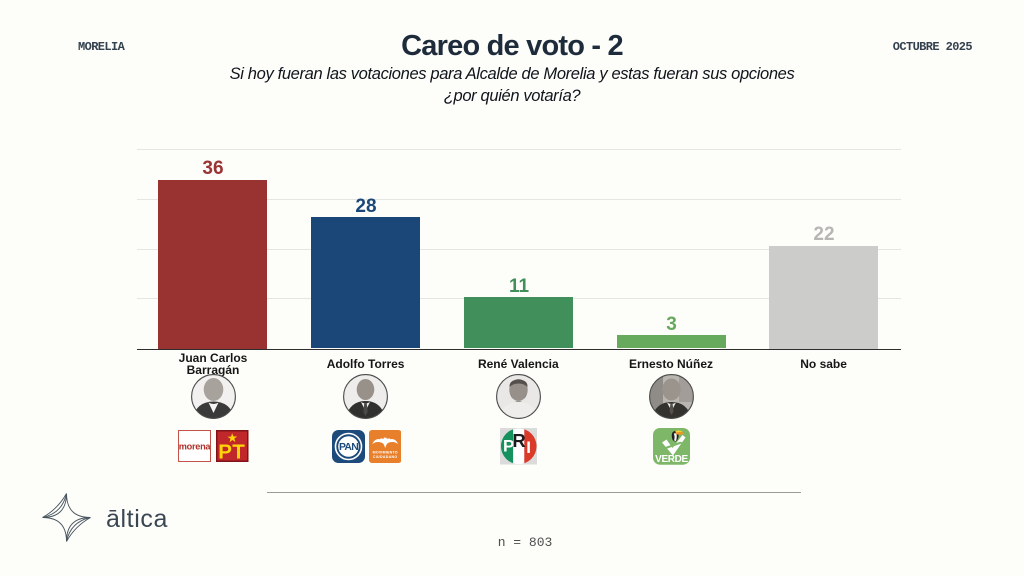  I want to click on svg-text: CIUDADANO, so click(384, 457).